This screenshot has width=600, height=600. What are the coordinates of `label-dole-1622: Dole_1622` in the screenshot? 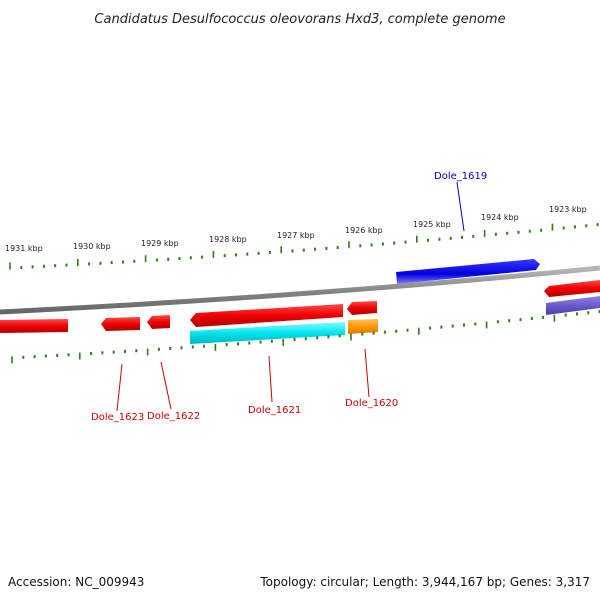 It's located at (173, 416).